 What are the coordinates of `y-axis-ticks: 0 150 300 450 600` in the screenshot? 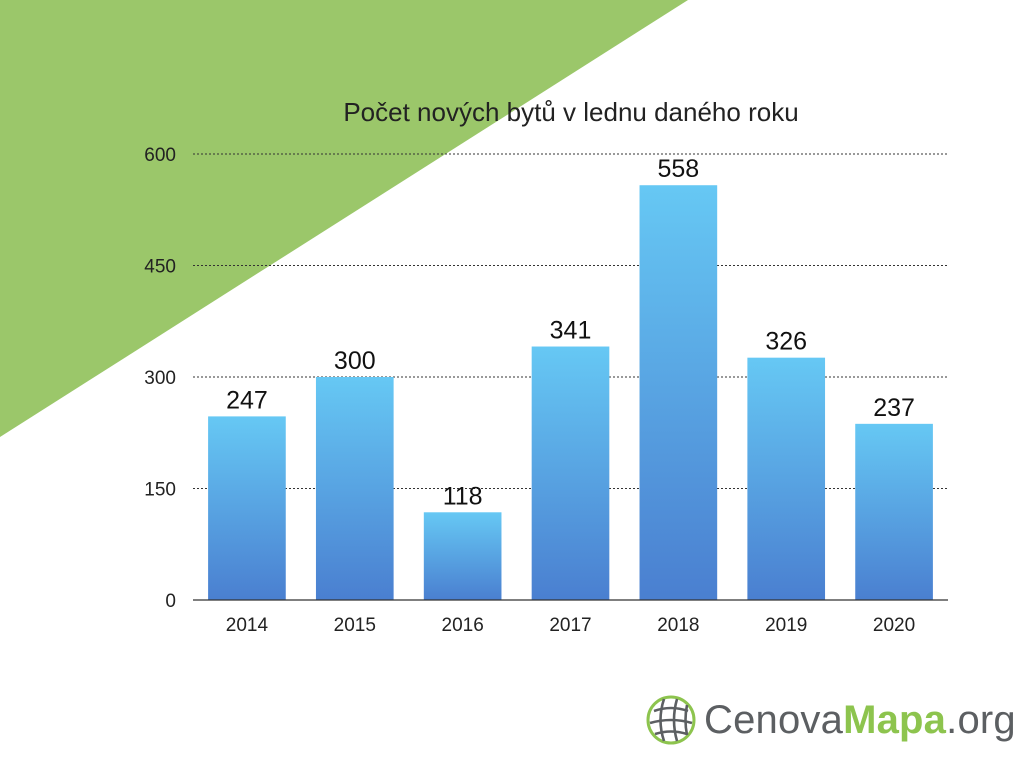 It's located at (160, 378).